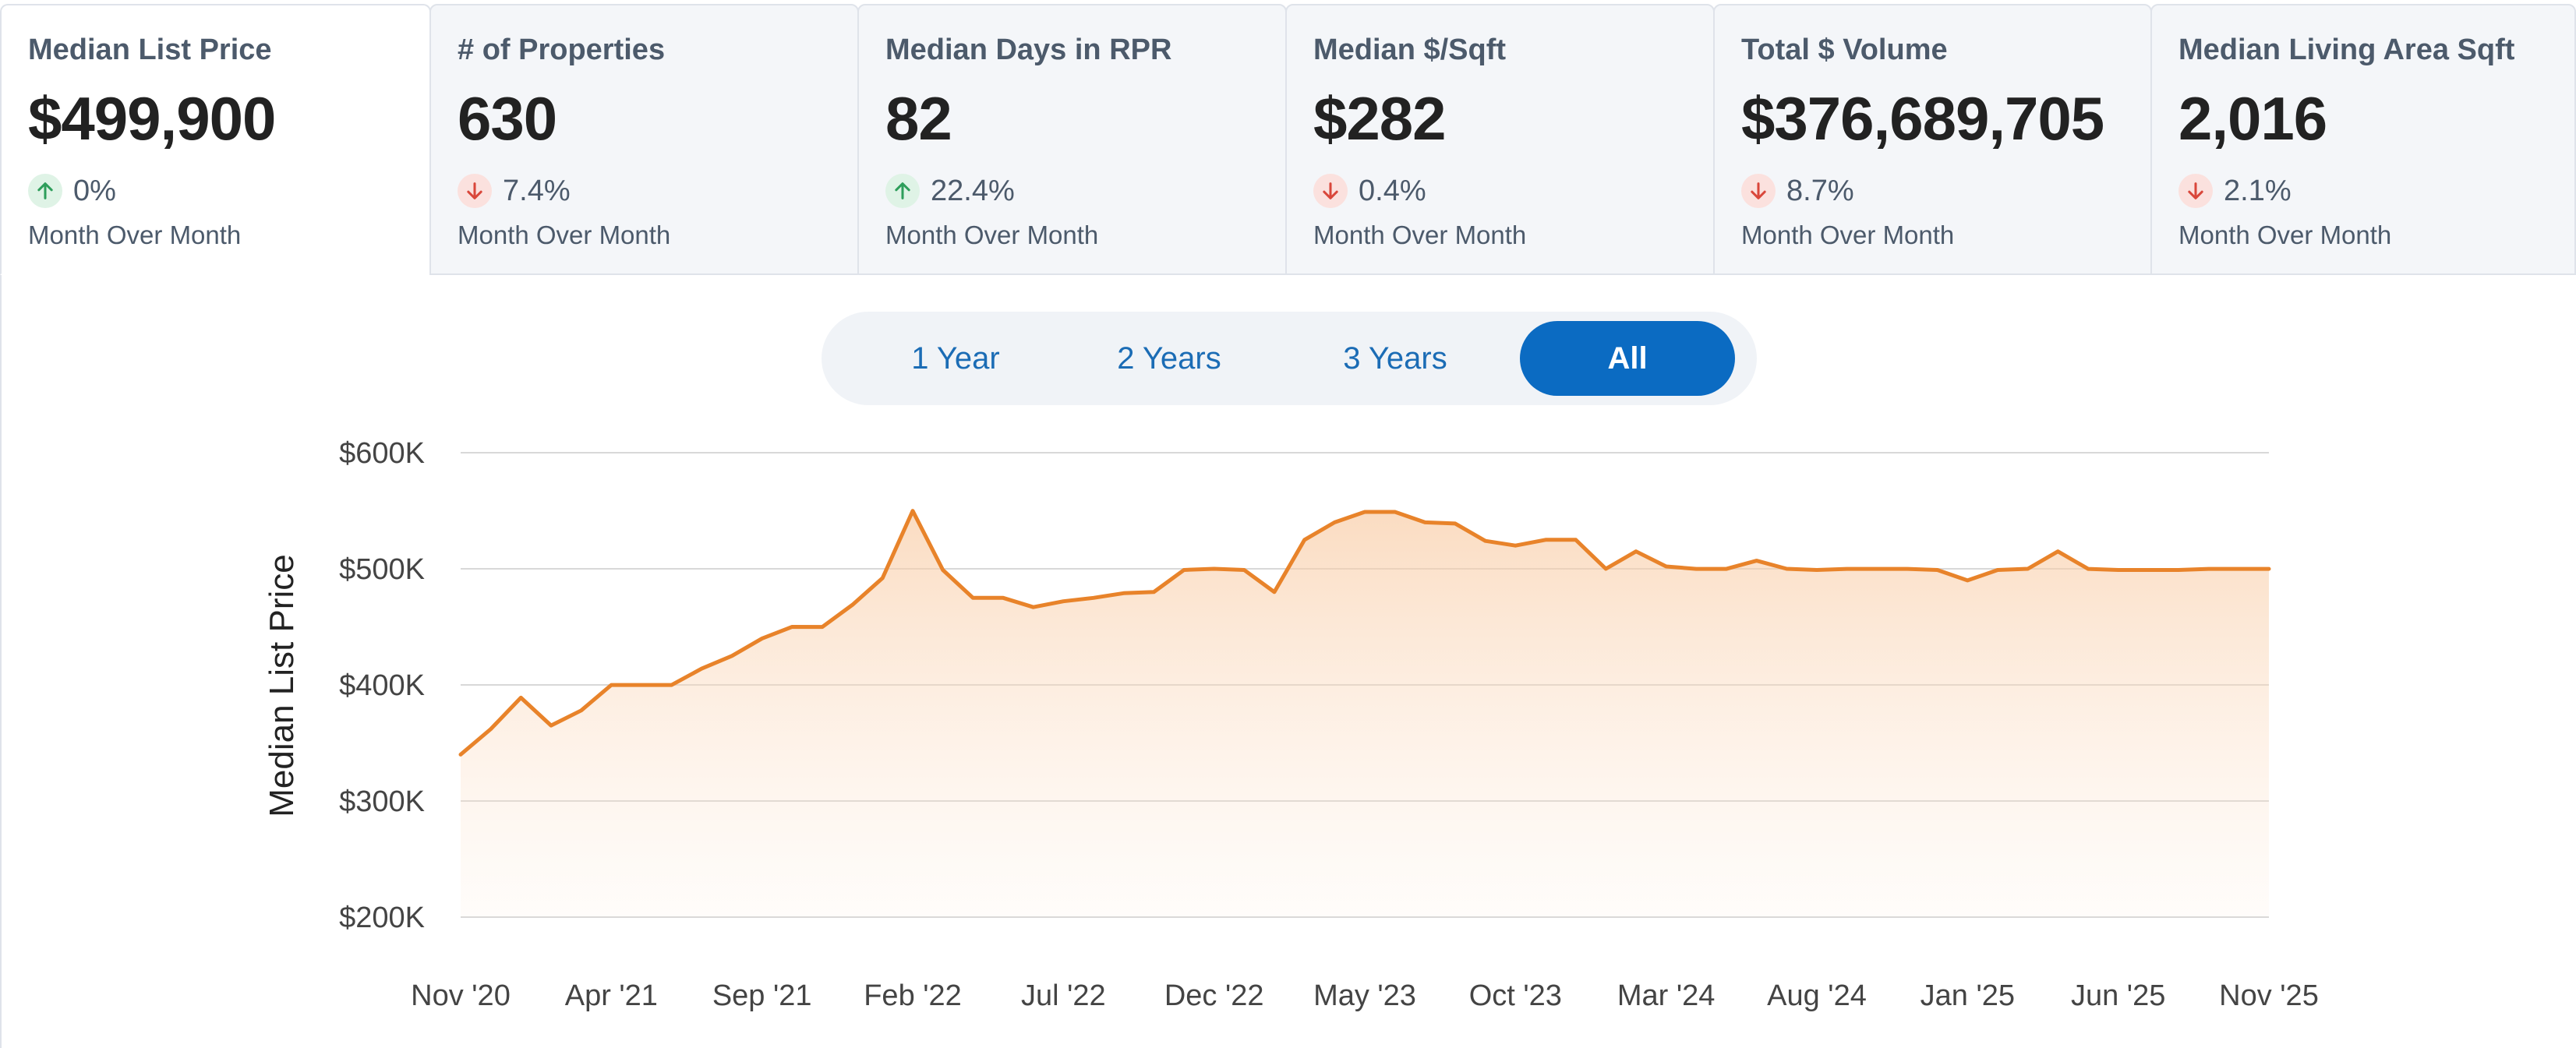  I want to click on range-2-years-button: 2 Years, so click(1169, 359).